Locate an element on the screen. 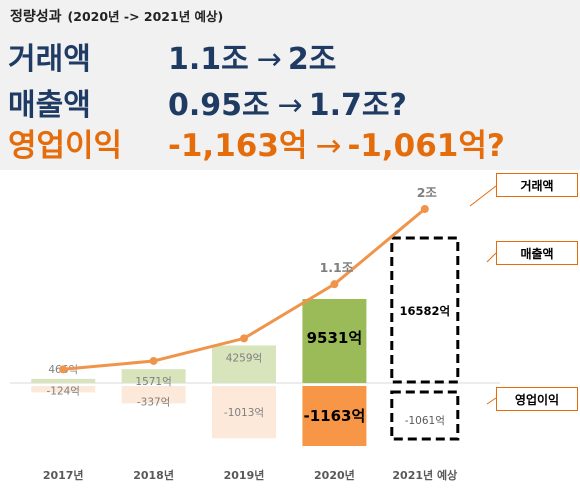  metric-row-operating-profit: 영업이익 -1,163억 → -1,061억? is located at coordinates (256, 142).